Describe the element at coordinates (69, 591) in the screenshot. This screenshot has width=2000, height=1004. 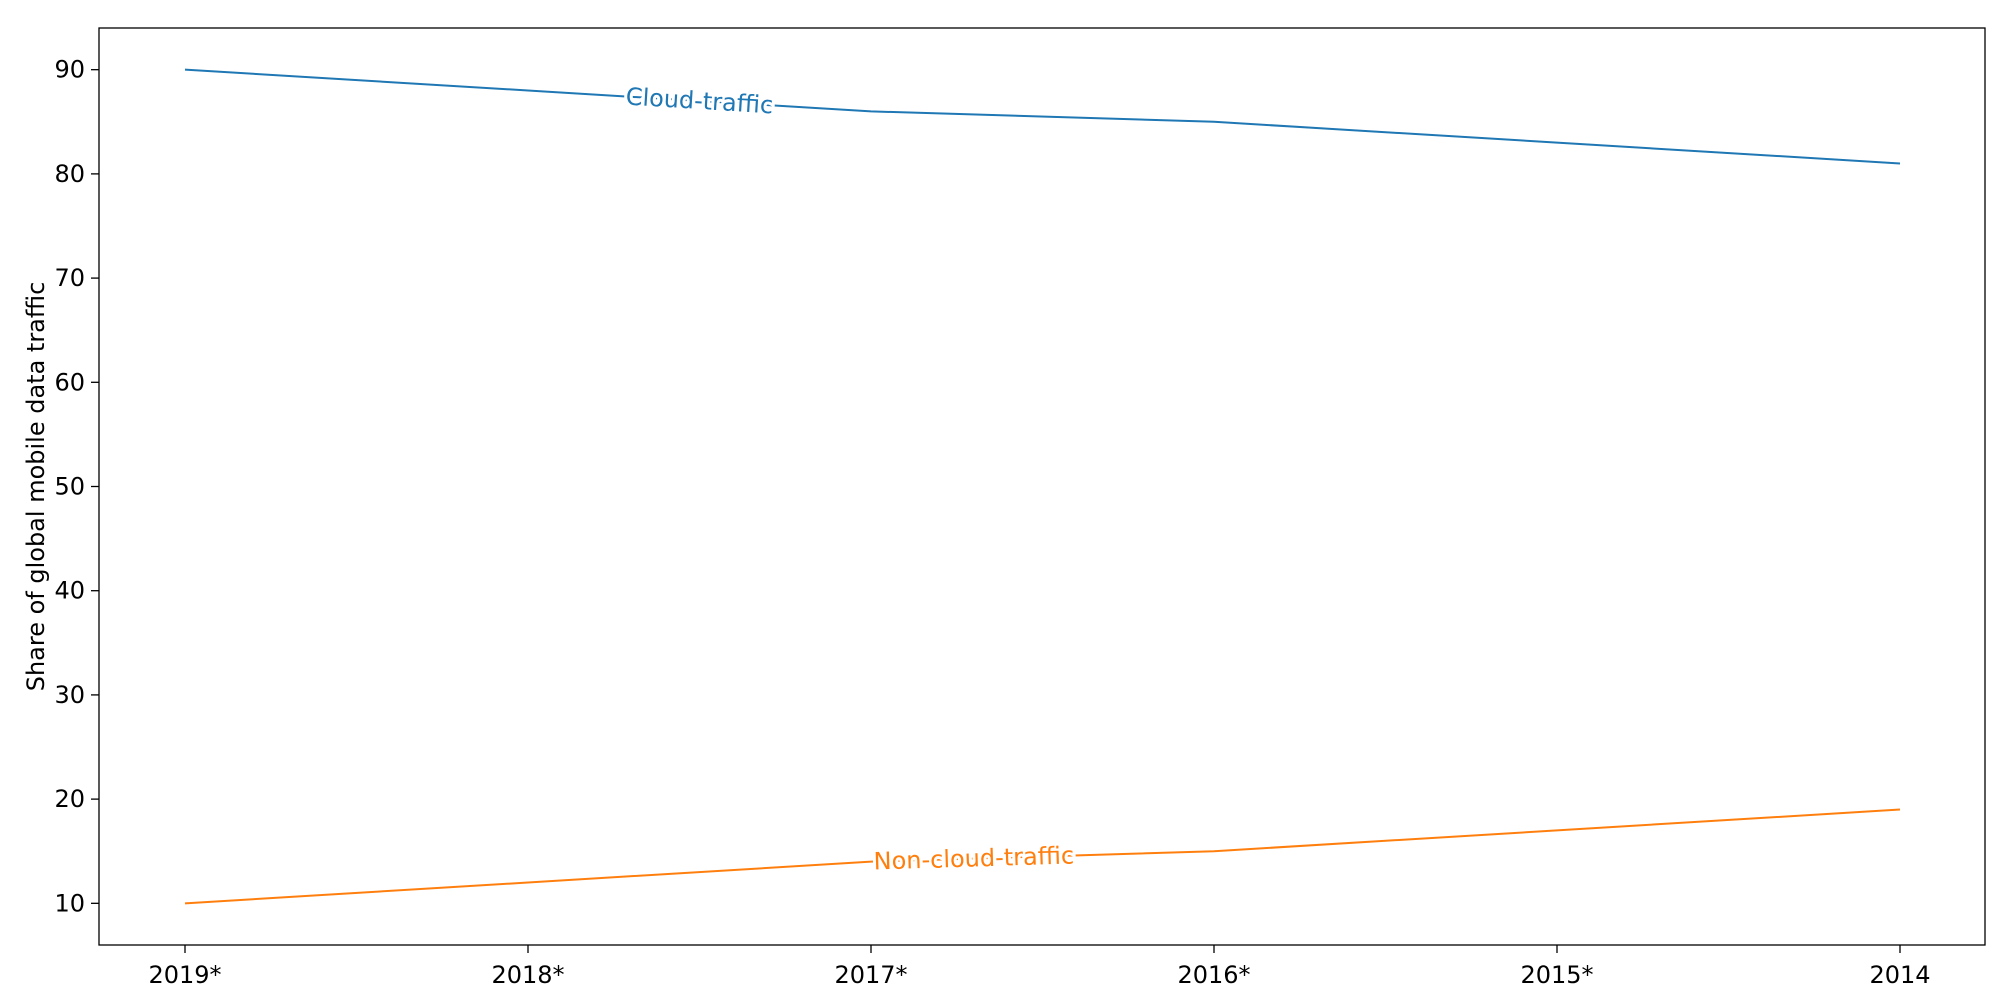
I see `y-tick-label: 40` at that location.